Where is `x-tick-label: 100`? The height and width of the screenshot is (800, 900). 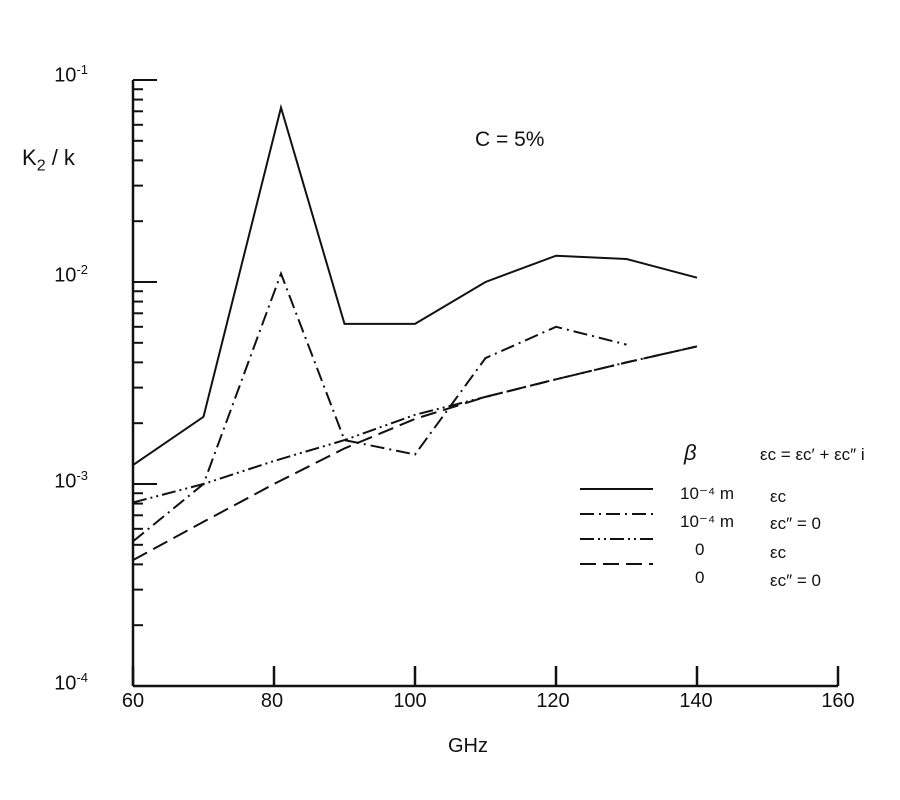 x-tick-label: 100 is located at coordinates (410, 701).